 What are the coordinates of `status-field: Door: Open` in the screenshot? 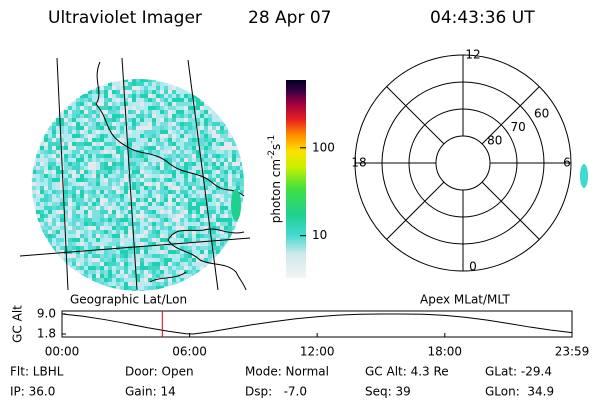 It's located at (159, 372).